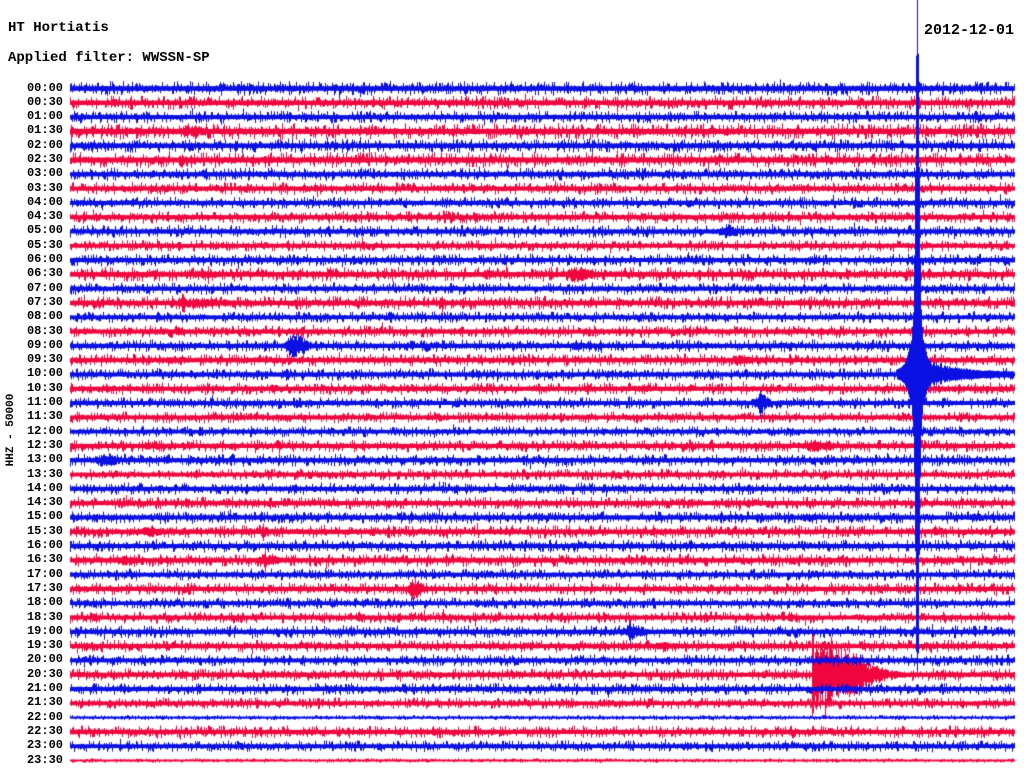  Describe the element at coordinates (44, 259) in the screenshot. I see `time-label: 06:00` at that location.